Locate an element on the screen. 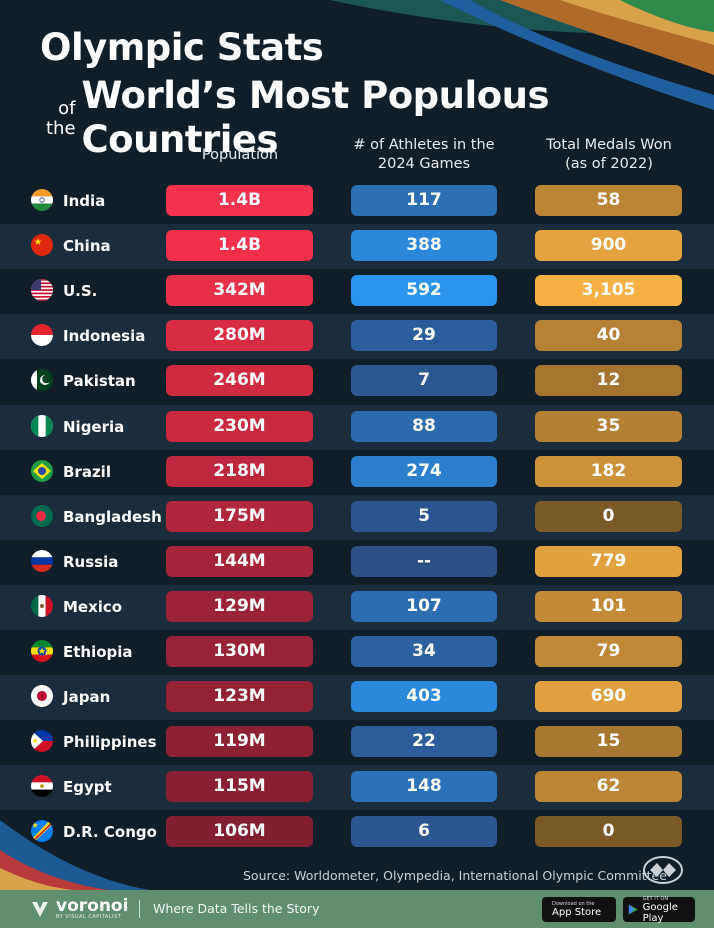  country-label: India is located at coordinates (84, 201).